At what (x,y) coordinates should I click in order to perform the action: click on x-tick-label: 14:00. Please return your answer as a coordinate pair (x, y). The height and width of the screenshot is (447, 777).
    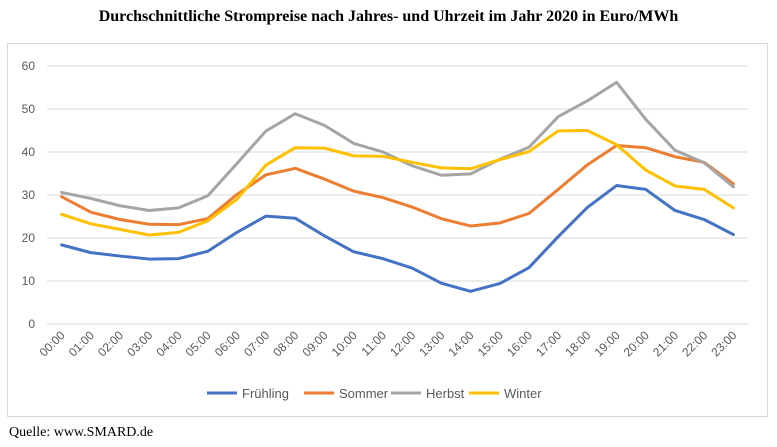
    Looking at the image, I should click on (461, 343).